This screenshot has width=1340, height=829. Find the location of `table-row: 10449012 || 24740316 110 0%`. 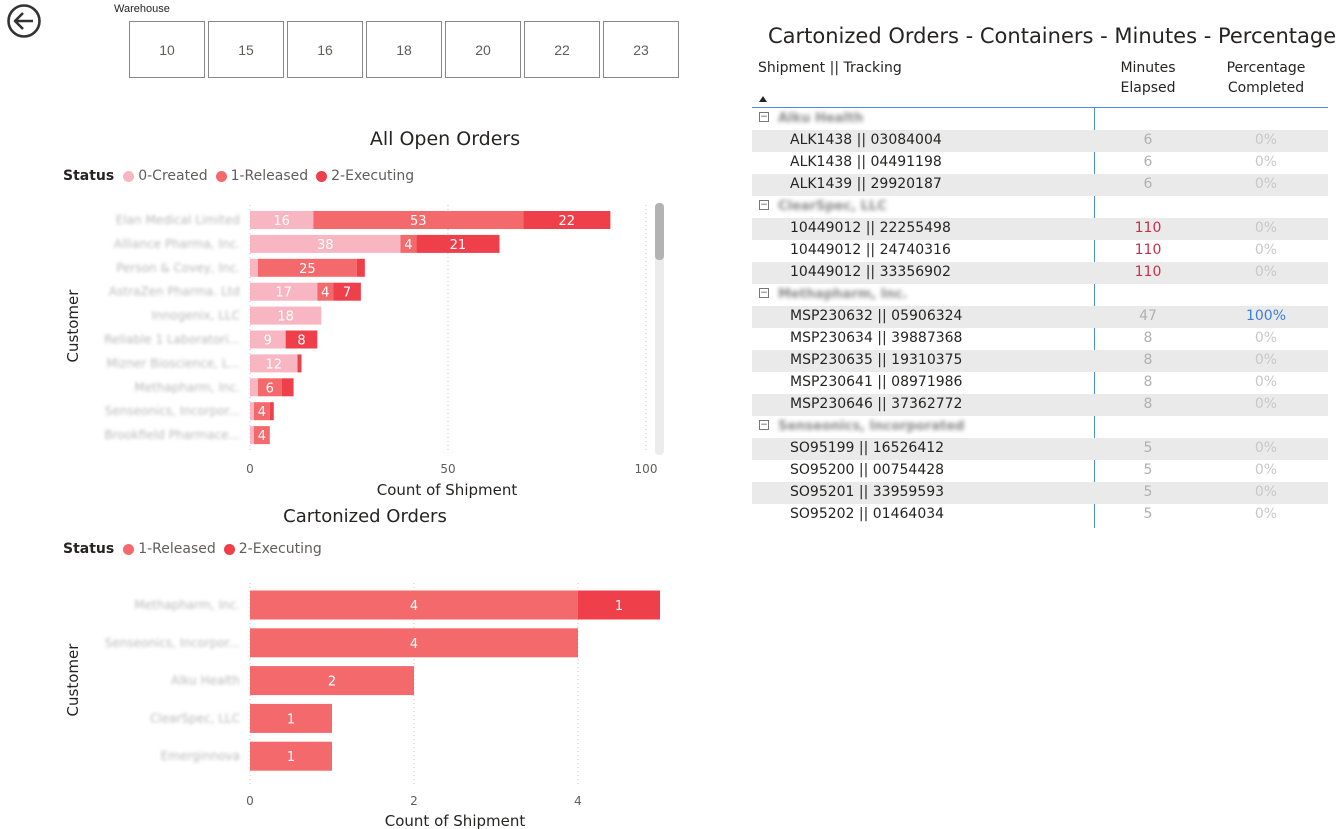

table-row: 10449012 || 24740316 110 0% is located at coordinates (1040, 251).